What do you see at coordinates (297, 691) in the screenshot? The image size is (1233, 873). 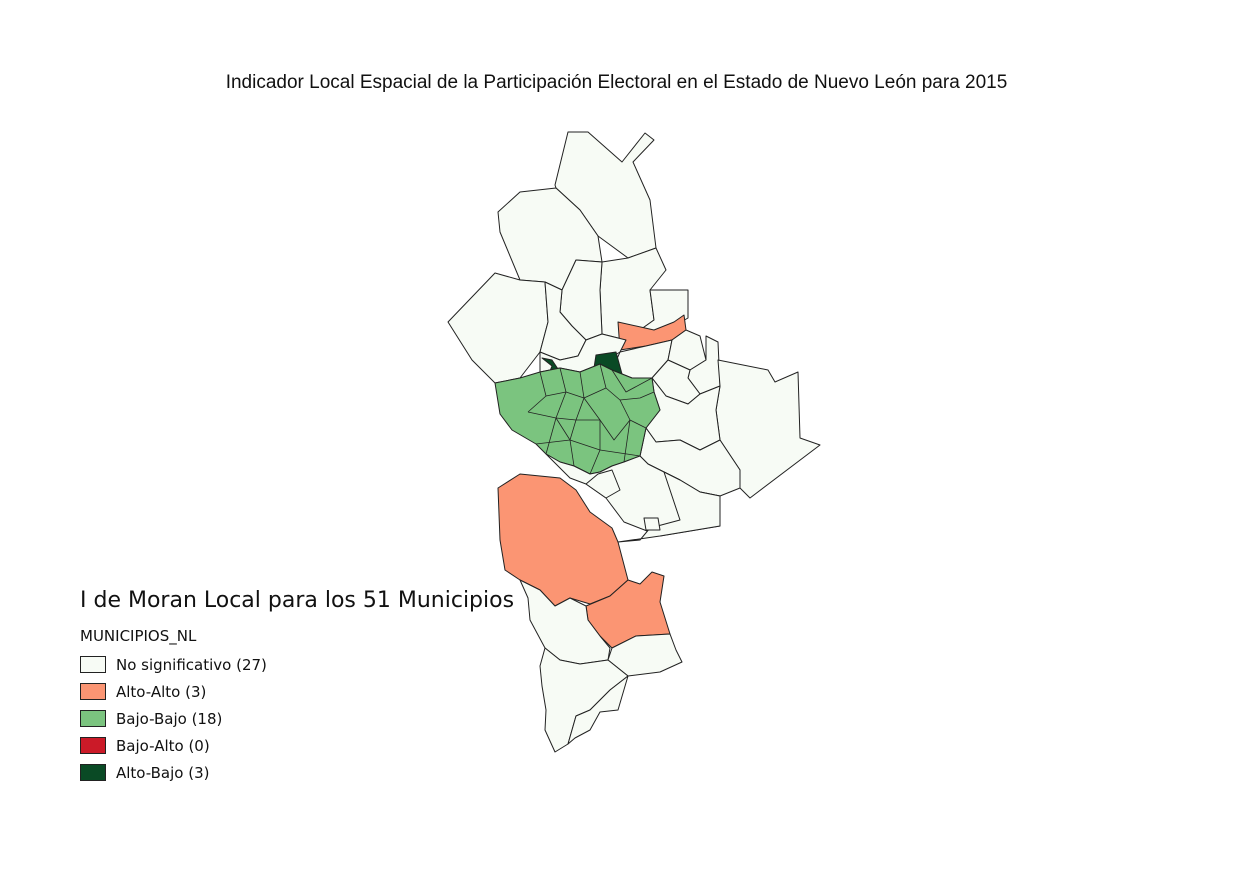 I see `legend-item-alto-alto: Alto-Alto (3)` at bounding box center [297, 691].